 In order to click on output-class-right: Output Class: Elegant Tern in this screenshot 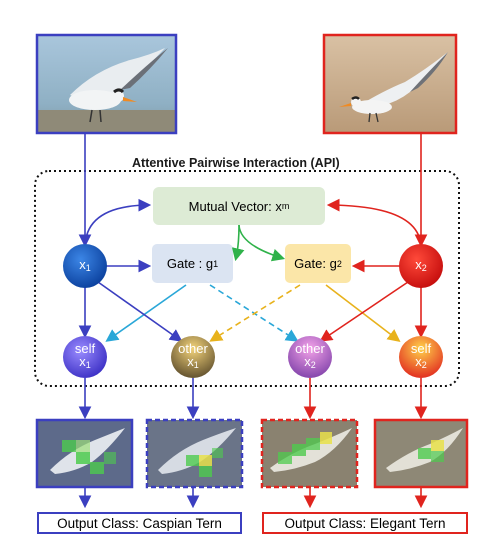, I will do `click(365, 523)`.